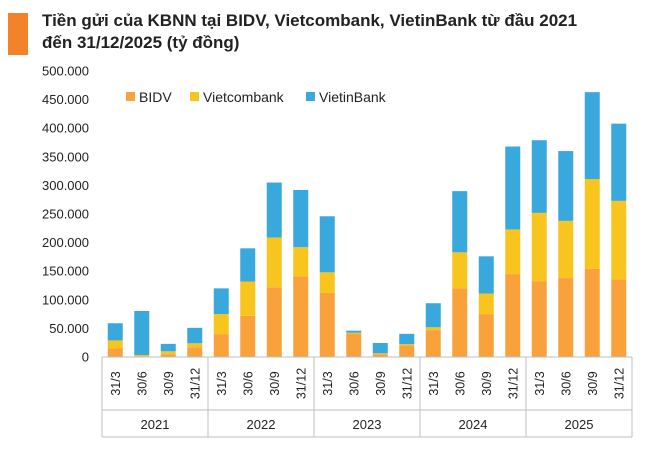 This screenshot has width=655, height=454. What do you see at coordinates (65, 71) in the screenshot?
I see `y-tick-label: 500.000` at bounding box center [65, 71].